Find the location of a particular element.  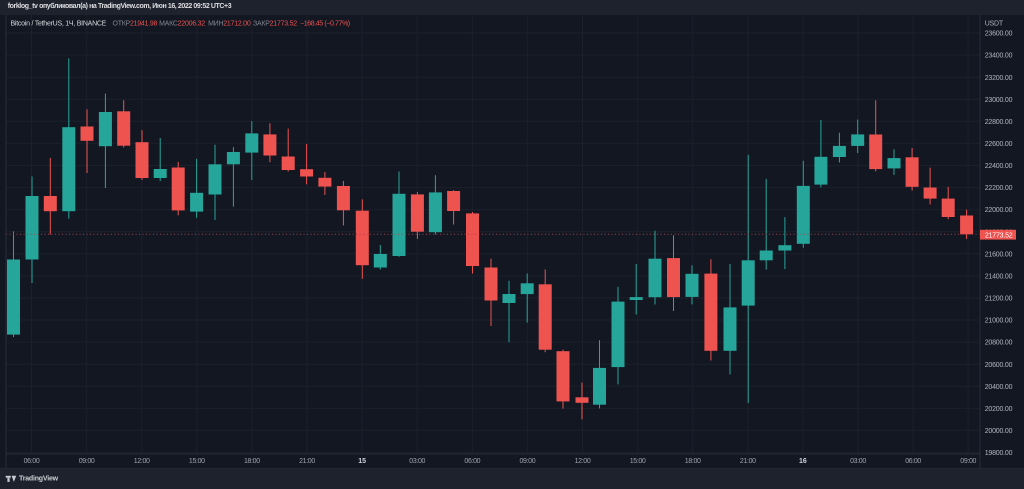

svg-text: 16 is located at coordinates (803, 461).